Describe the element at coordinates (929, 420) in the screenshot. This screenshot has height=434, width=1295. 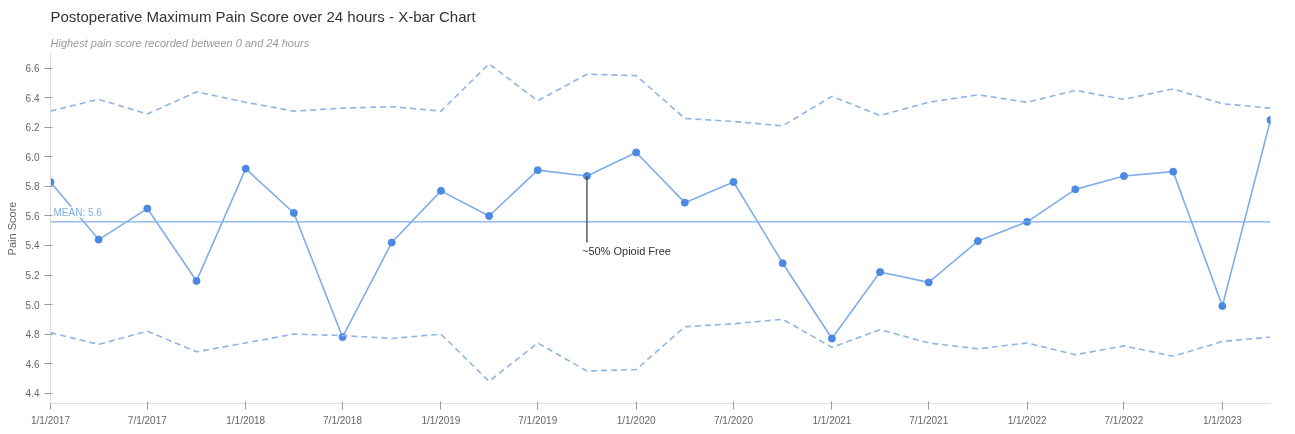
I see `x-tick-label: 7/1/2021` at that location.